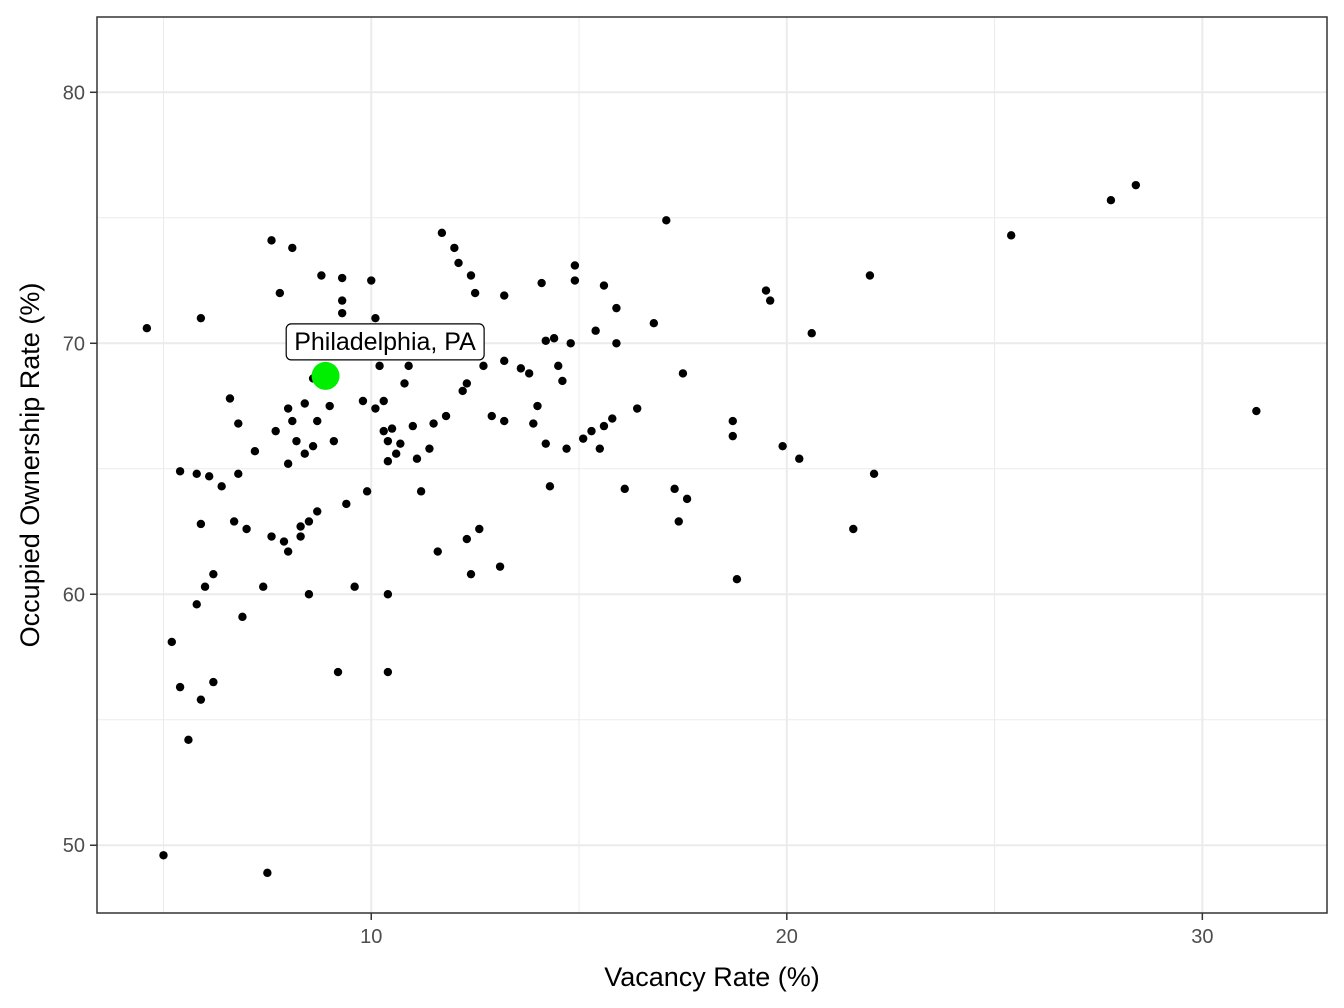 This screenshot has height=1008, width=1344. Describe the element at coordinates (74, 344) in the screenshot. I see `y-tick-label: 70` at that location.